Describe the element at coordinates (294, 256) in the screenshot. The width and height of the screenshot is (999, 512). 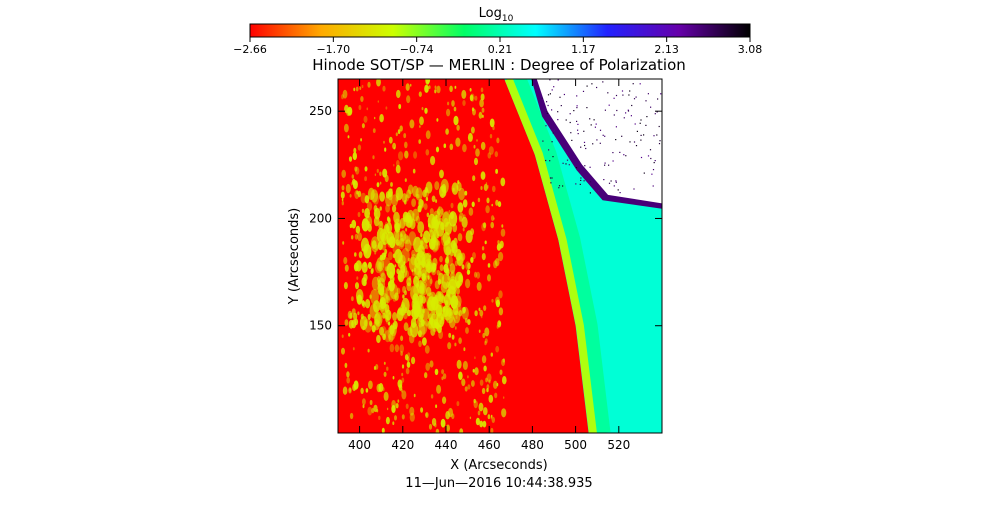
I see `y-axis-label: Y (Arcseconds)` at that location.